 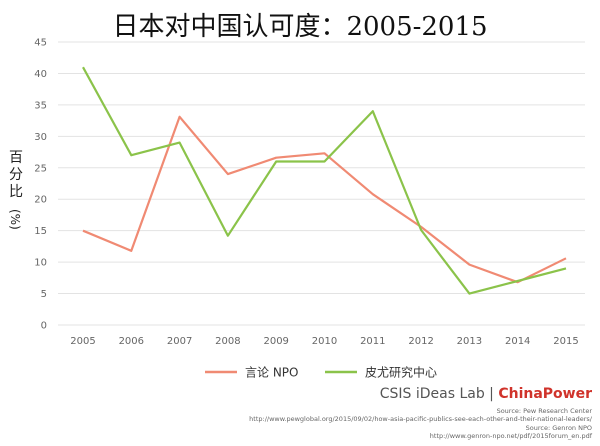 What do you see at coordinates (544, 411) in the screenshot?
I see `source-label-1: Source: Pew Research Center` at bounding box center [544, 411].